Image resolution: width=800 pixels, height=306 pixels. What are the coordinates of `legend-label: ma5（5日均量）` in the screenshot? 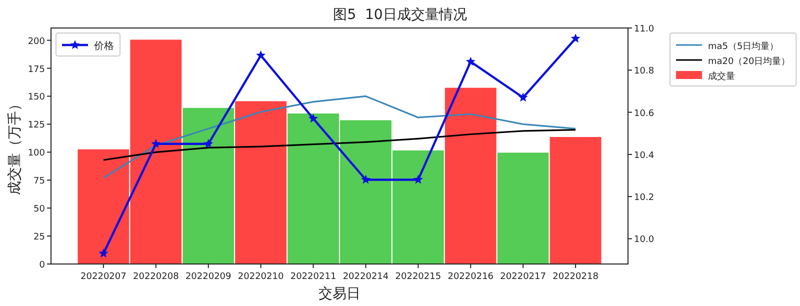 It's located at (743, 46).